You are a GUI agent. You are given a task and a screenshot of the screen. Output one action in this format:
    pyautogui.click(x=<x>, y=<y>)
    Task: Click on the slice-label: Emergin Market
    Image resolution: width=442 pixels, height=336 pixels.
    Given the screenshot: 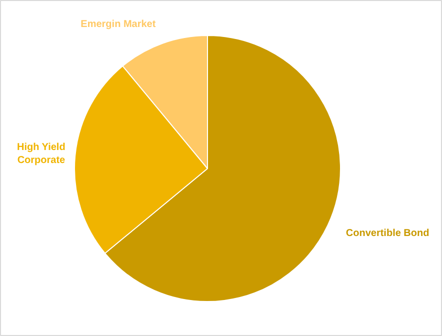 What is the action you would take?
    pyautogui.click(x=118, y=24)
    